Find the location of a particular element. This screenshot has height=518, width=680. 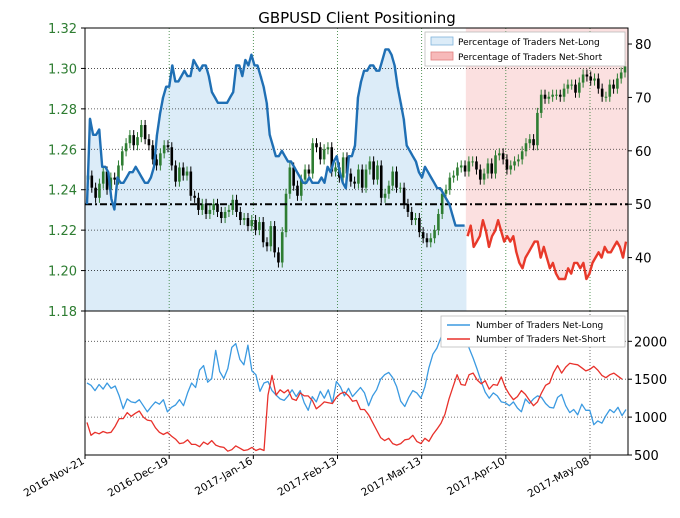

count-tick-label: 500 is located at coordinates (646, 456).